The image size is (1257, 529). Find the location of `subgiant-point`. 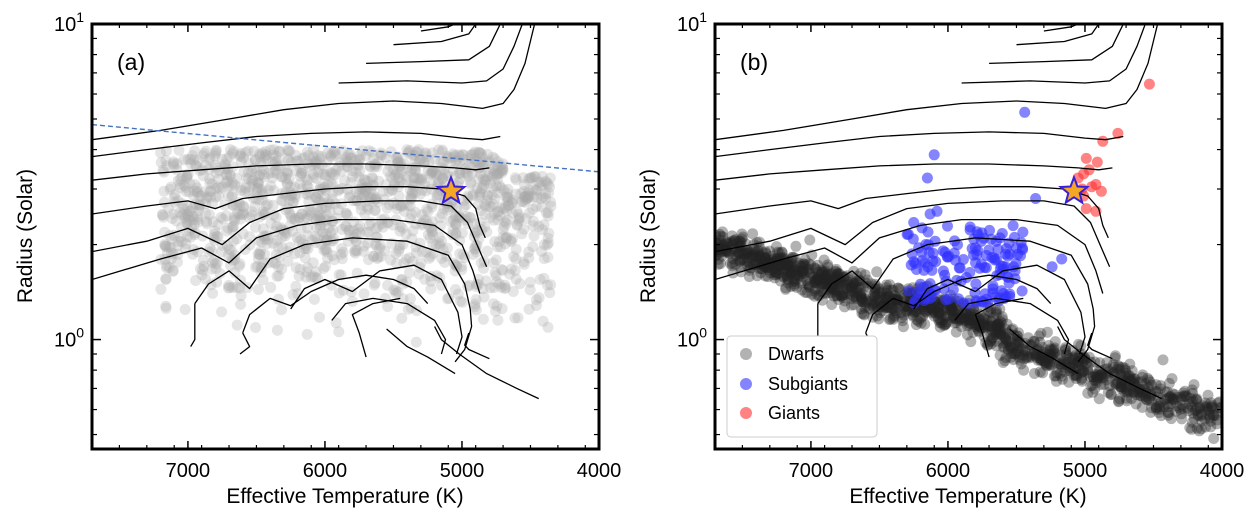

subgiant-point is located at coordinates (992, 257).